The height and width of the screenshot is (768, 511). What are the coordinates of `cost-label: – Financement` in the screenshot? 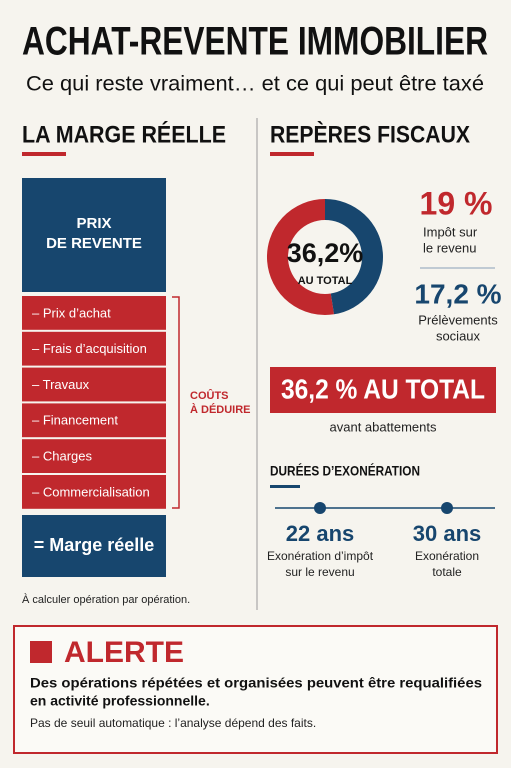 It's located at (75, 420).